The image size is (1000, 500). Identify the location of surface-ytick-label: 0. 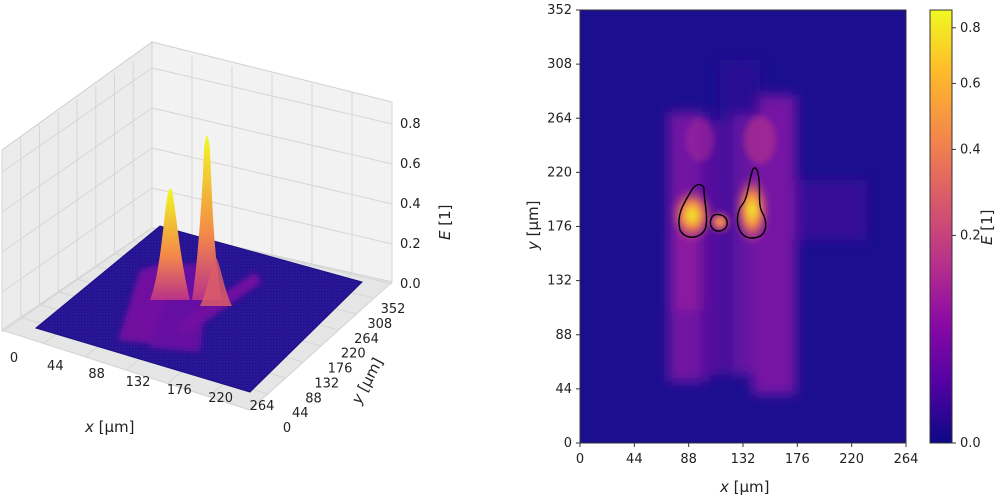
(287, 428).